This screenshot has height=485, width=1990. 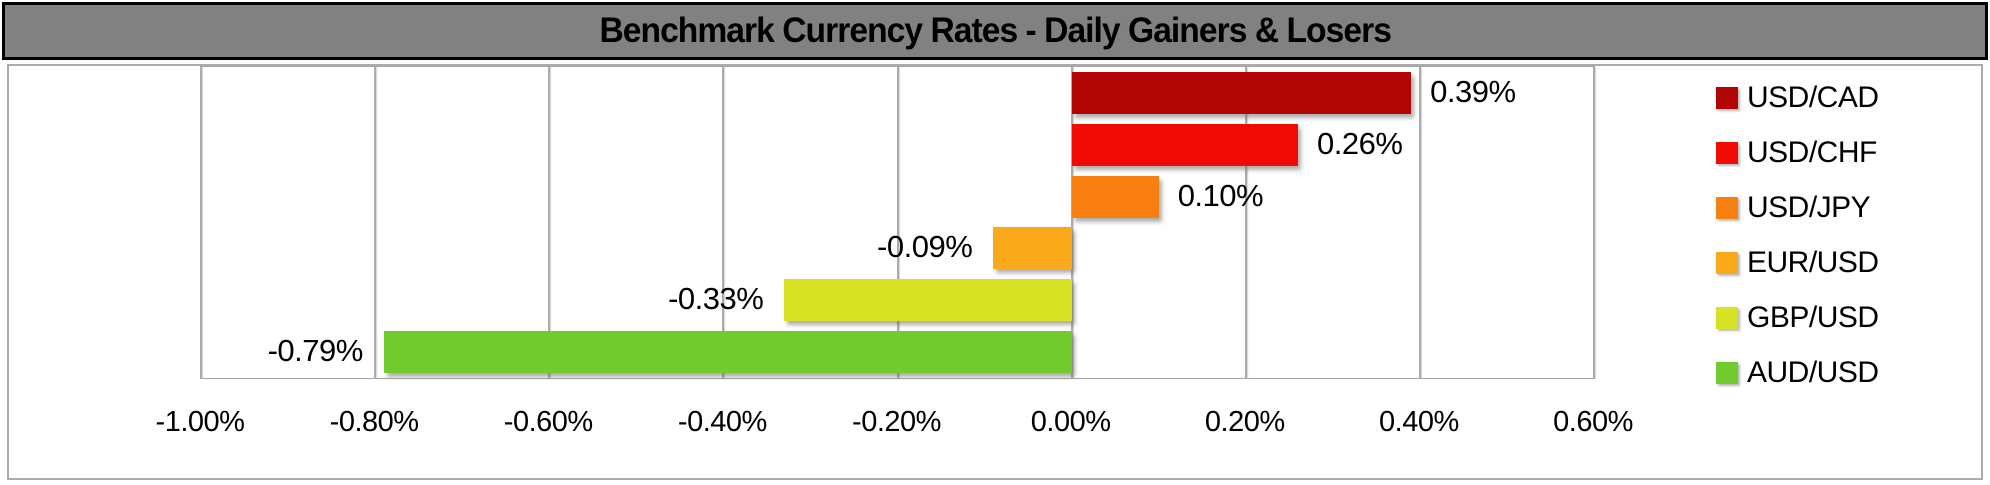 I want to click on legend-item-usd-cad: USD/CAD, so click(x=1797, y=97).